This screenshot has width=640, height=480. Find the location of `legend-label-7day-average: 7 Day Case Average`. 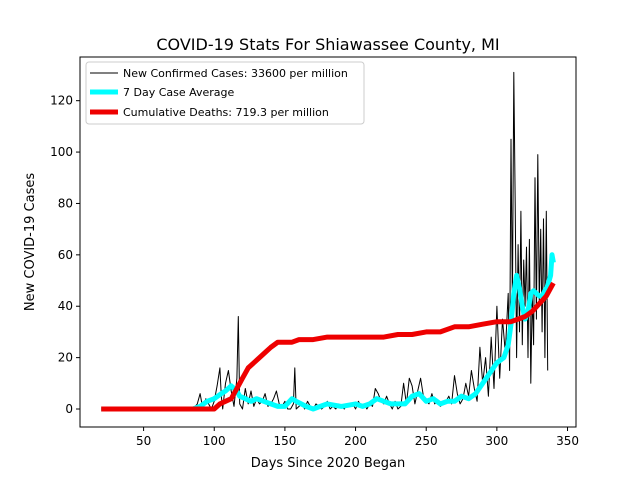

legend-label-7day-average: 7 Day Case Average is located at coordinates (179, 92).